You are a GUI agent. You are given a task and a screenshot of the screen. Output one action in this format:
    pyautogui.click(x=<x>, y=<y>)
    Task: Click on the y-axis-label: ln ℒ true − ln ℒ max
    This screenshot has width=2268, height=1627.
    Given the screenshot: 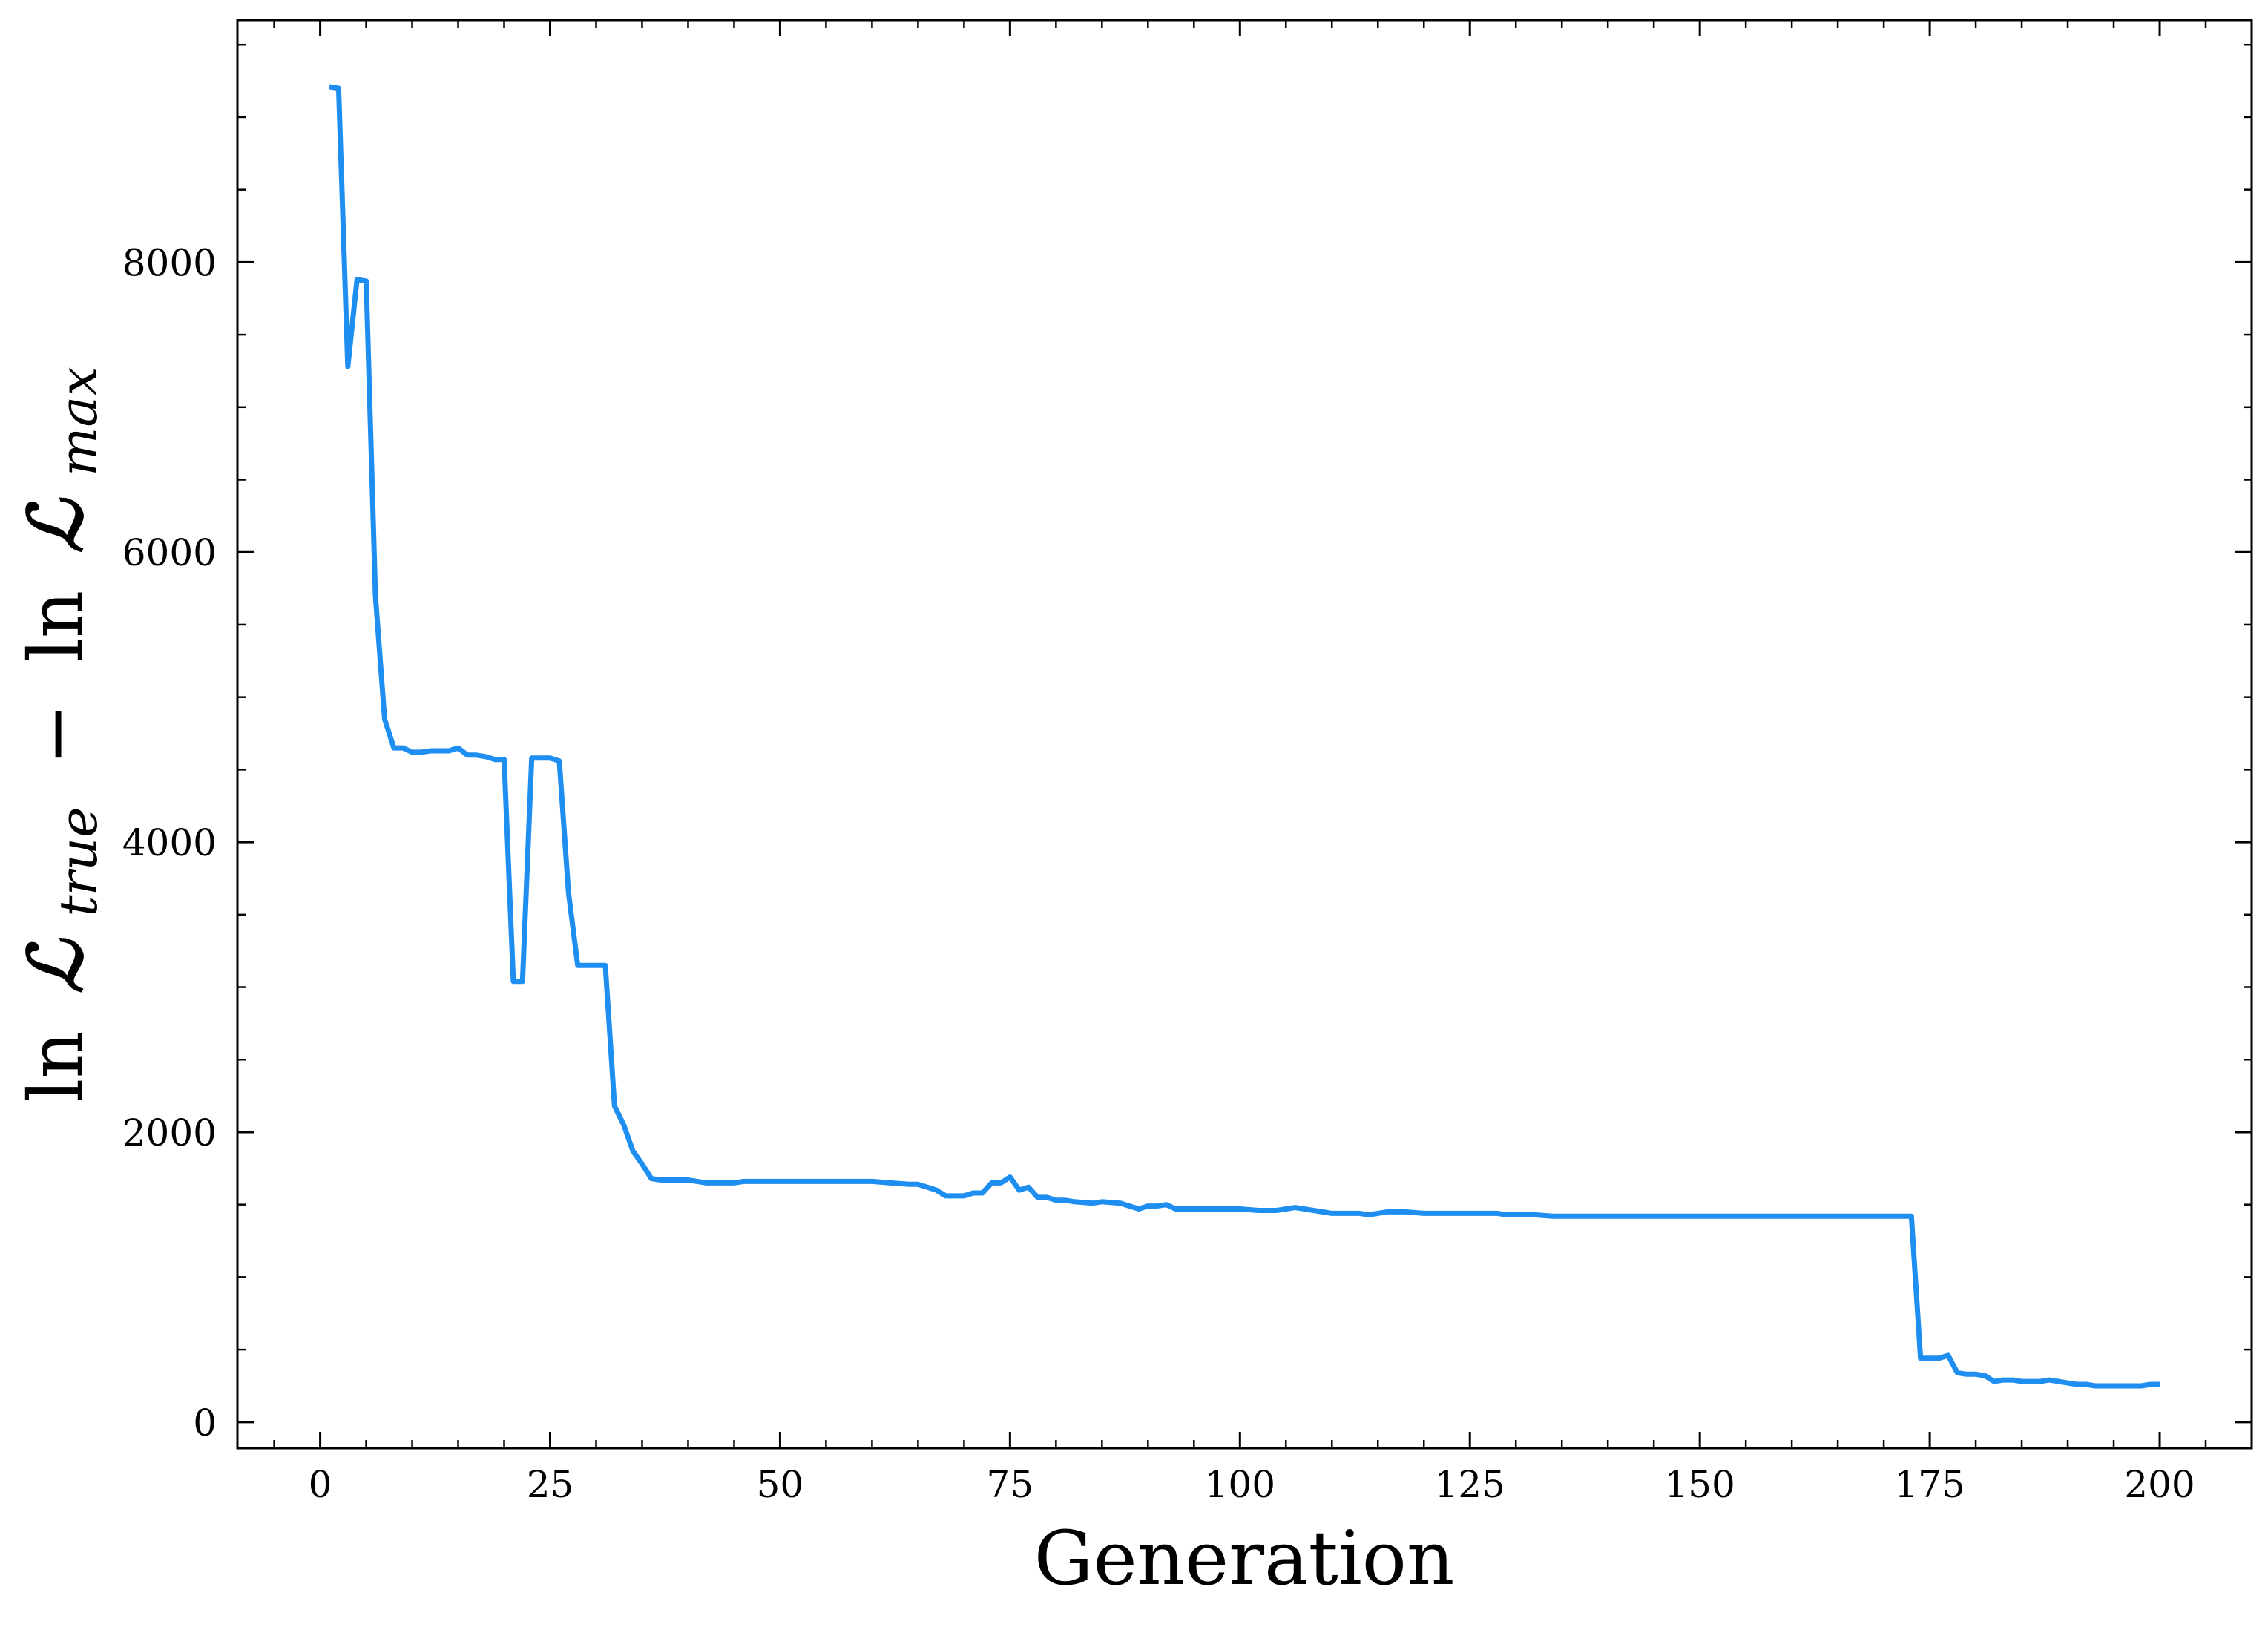 What is the action you would take?
    pyautogui.click(x=63, y=735)
    